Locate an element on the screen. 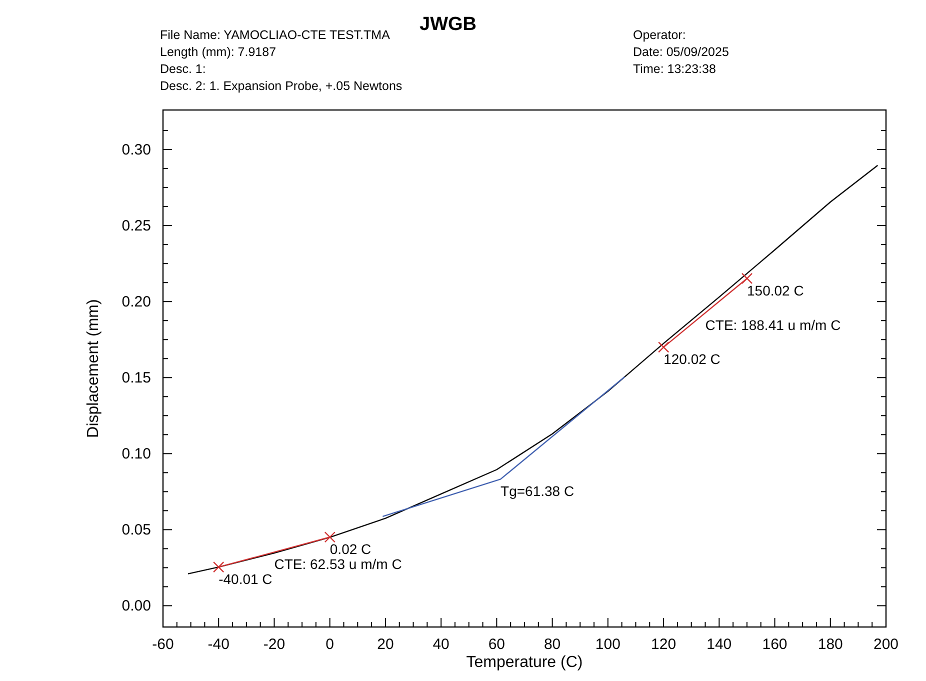 This screenshot has height=681, width=926. text: Desc. 2: 1. Expansion Probe, +.05 Newtons is located at coordinates (281, 86).